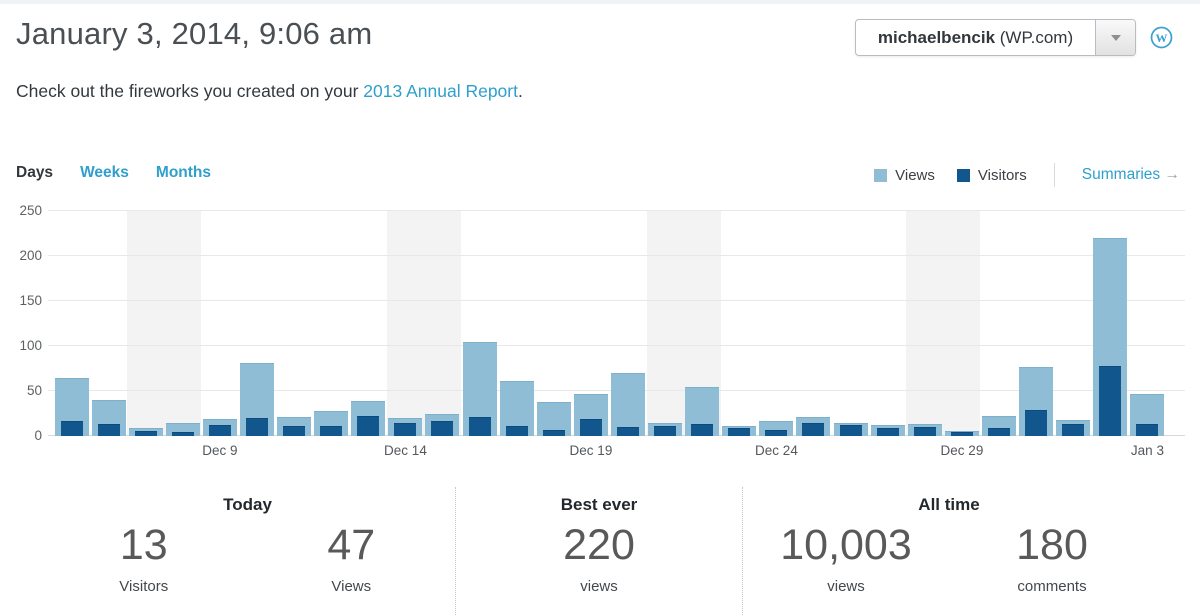 The height and width of the screenshot is (615, 1200). Describe the element at coordinates (352, 558) in the screenshot. I see `stat-today-views: 47 Views` at that location.